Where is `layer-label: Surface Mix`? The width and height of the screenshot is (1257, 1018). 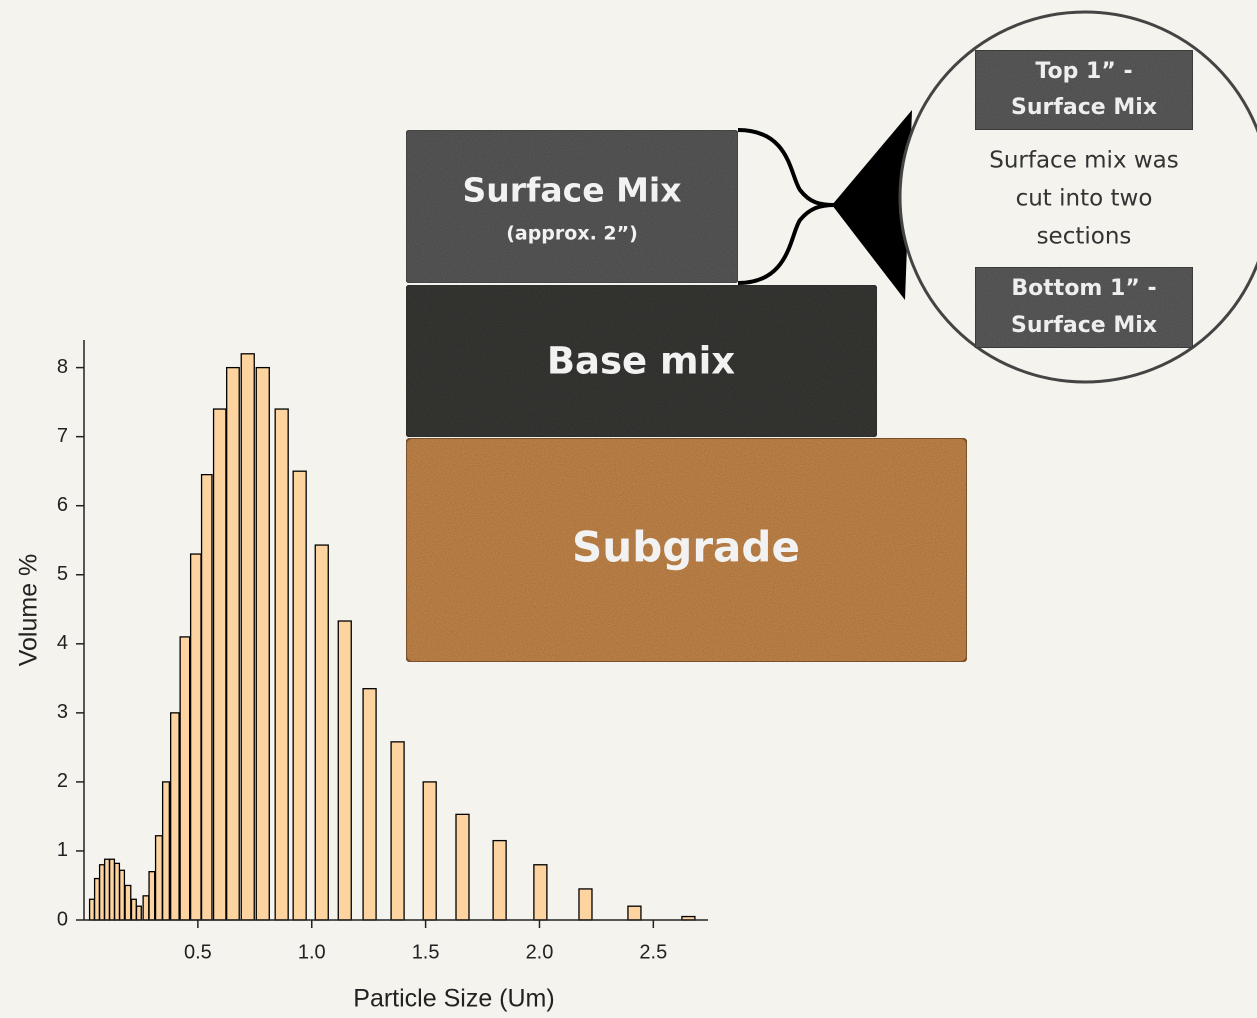 layer-label: Surface Mix is located at coordinates (571, 190).